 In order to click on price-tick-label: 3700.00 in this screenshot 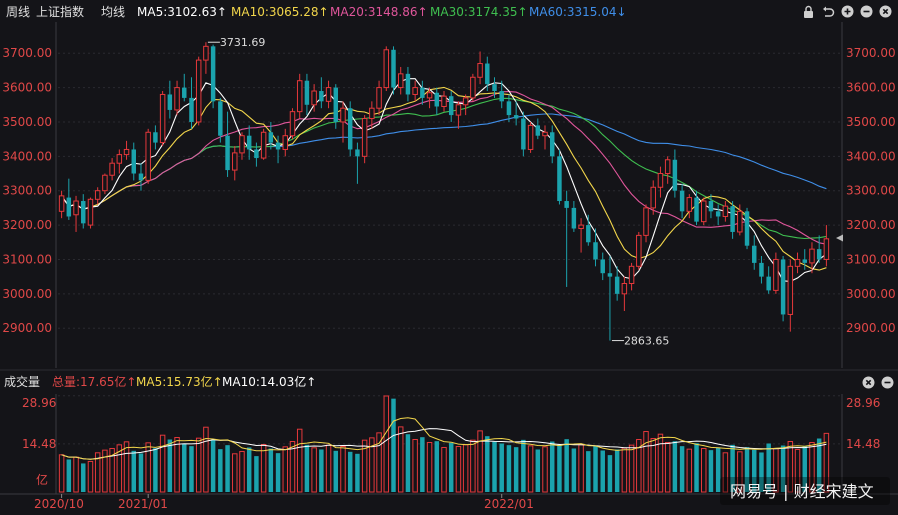, I will do `click(27, 53)`.